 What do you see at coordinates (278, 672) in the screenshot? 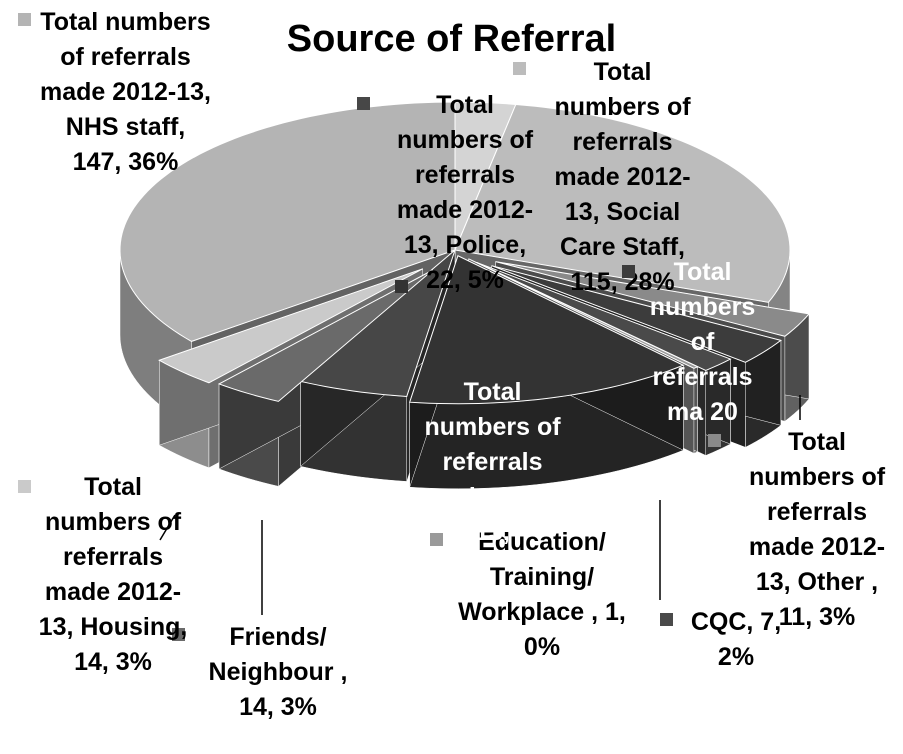
I see `data-label: Friends/ Neighbour , 14, 3%` at bounding box center [278, 672].